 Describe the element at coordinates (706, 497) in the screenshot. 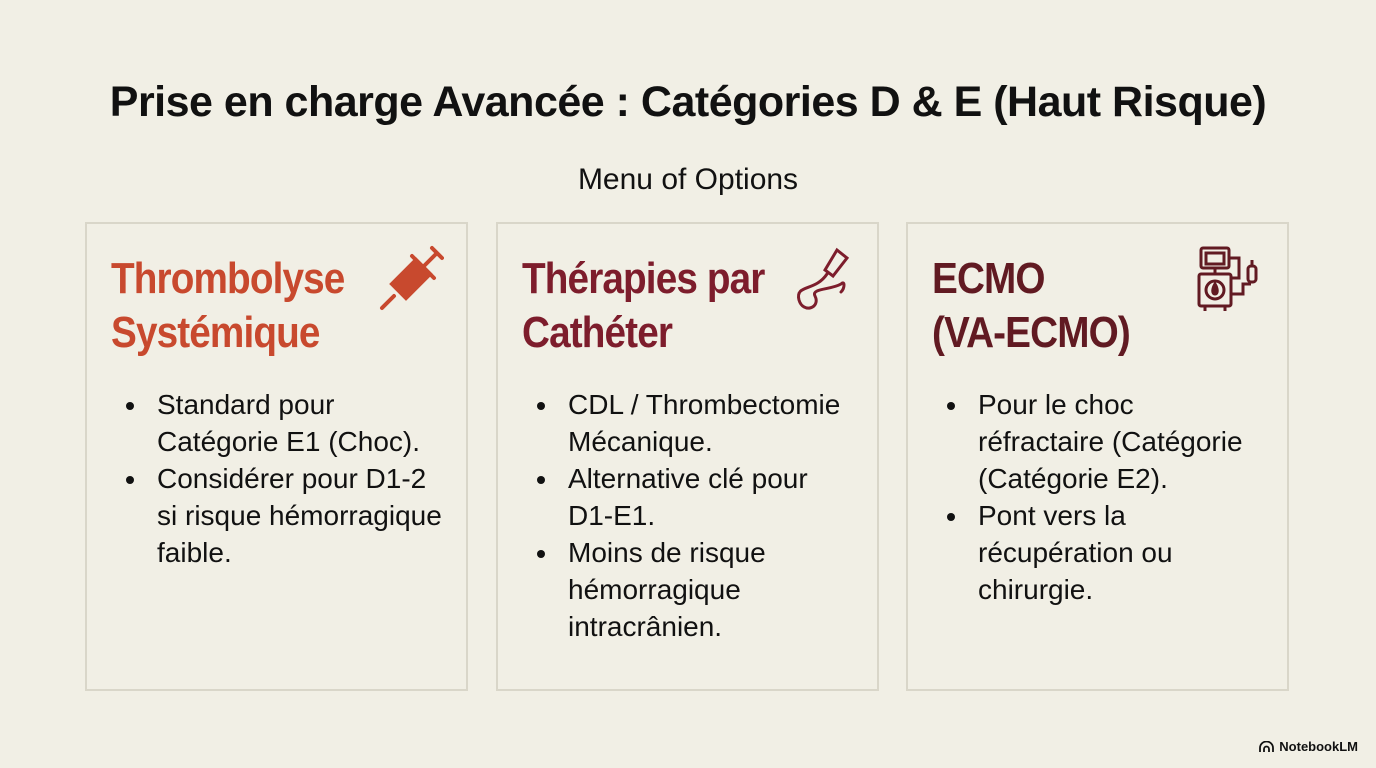

I see `bullet: Alternative clé pour D1-E1.` at that location.